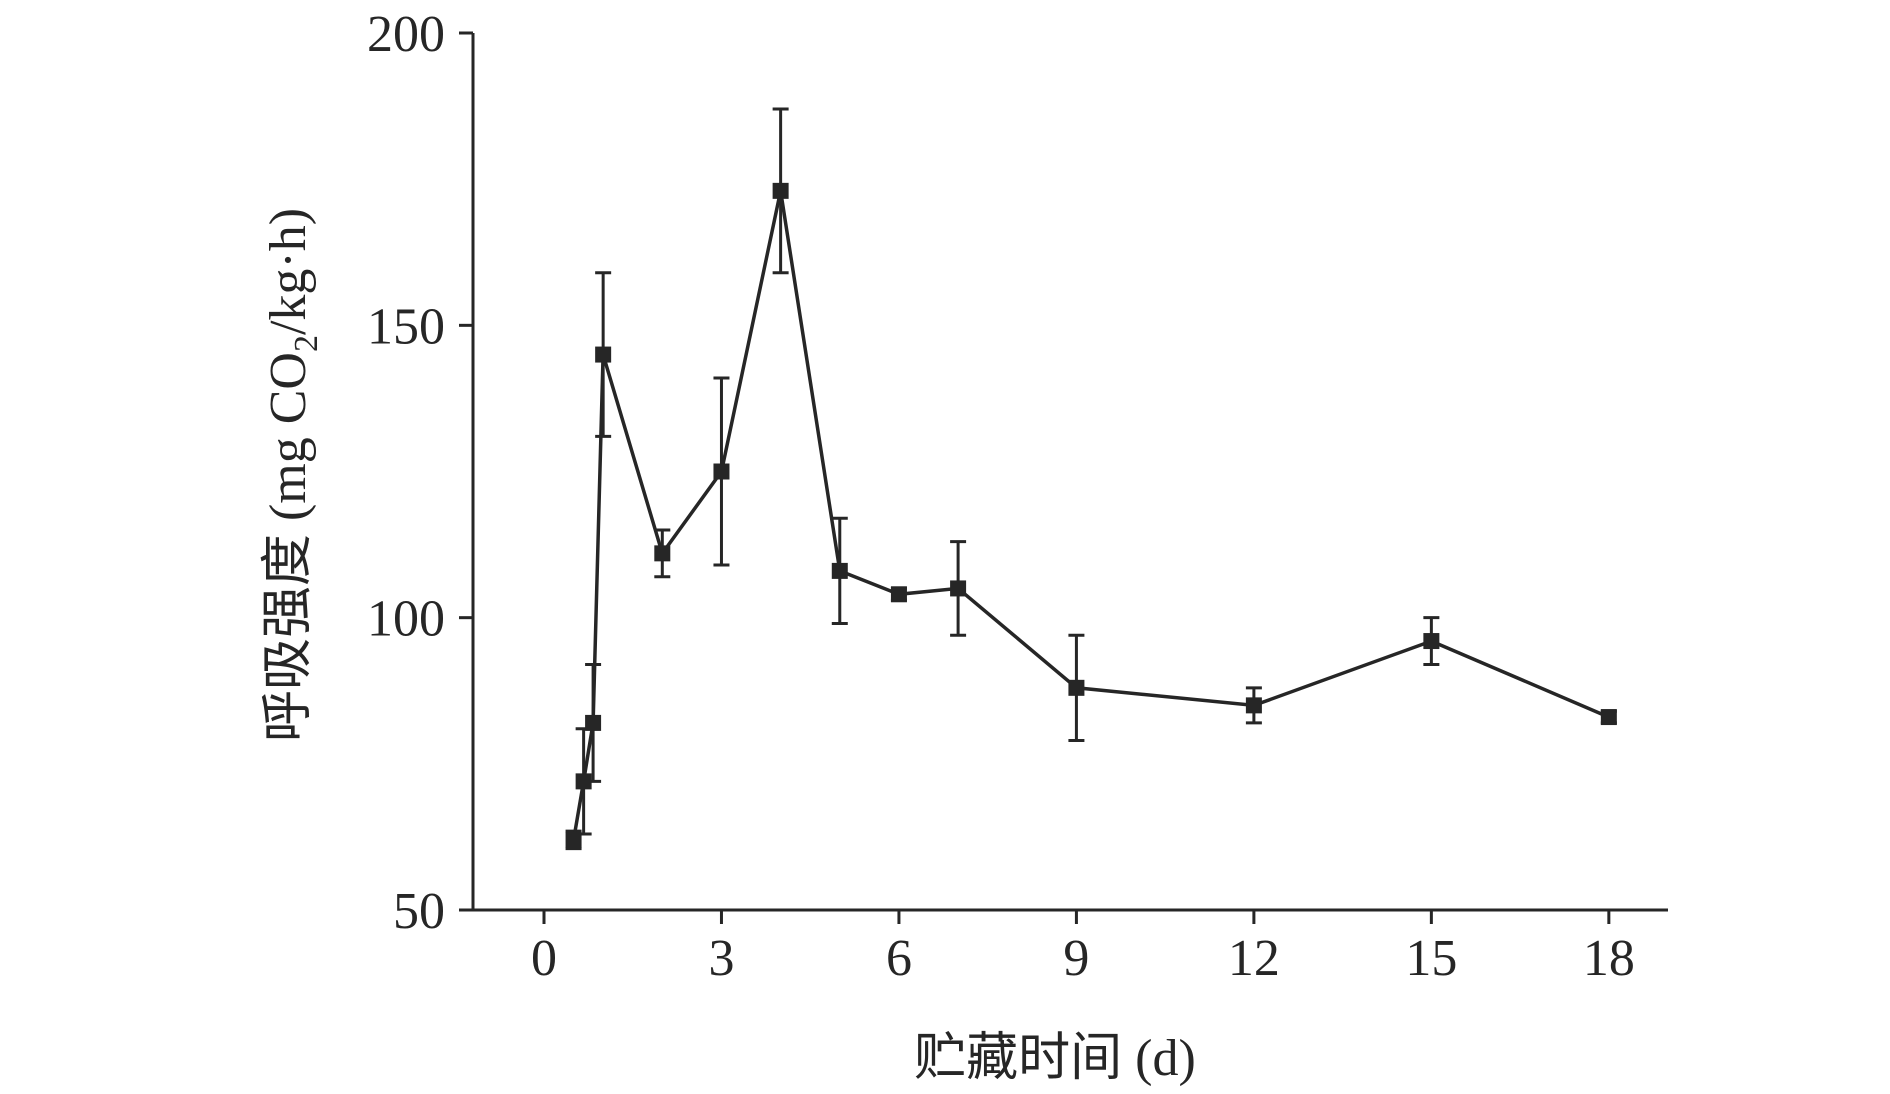  I want to click on x-tick-label: 15, so click(1431, 958).